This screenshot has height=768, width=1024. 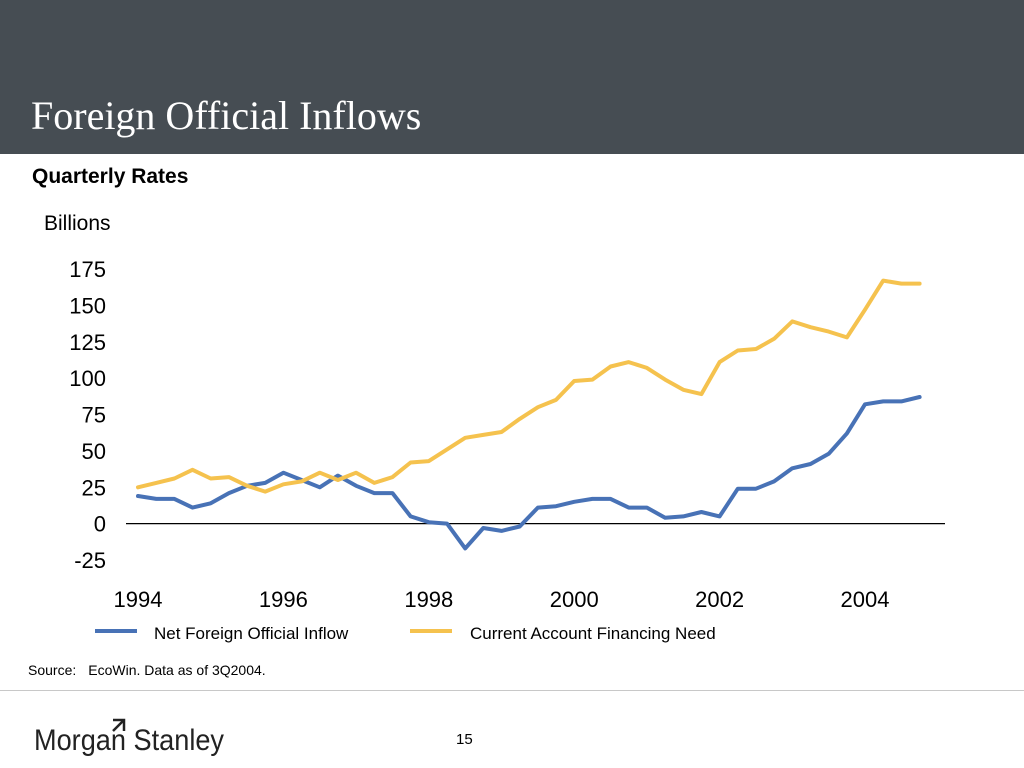 I want to click on y-tick-label: 150, so click(x=87, y=305).